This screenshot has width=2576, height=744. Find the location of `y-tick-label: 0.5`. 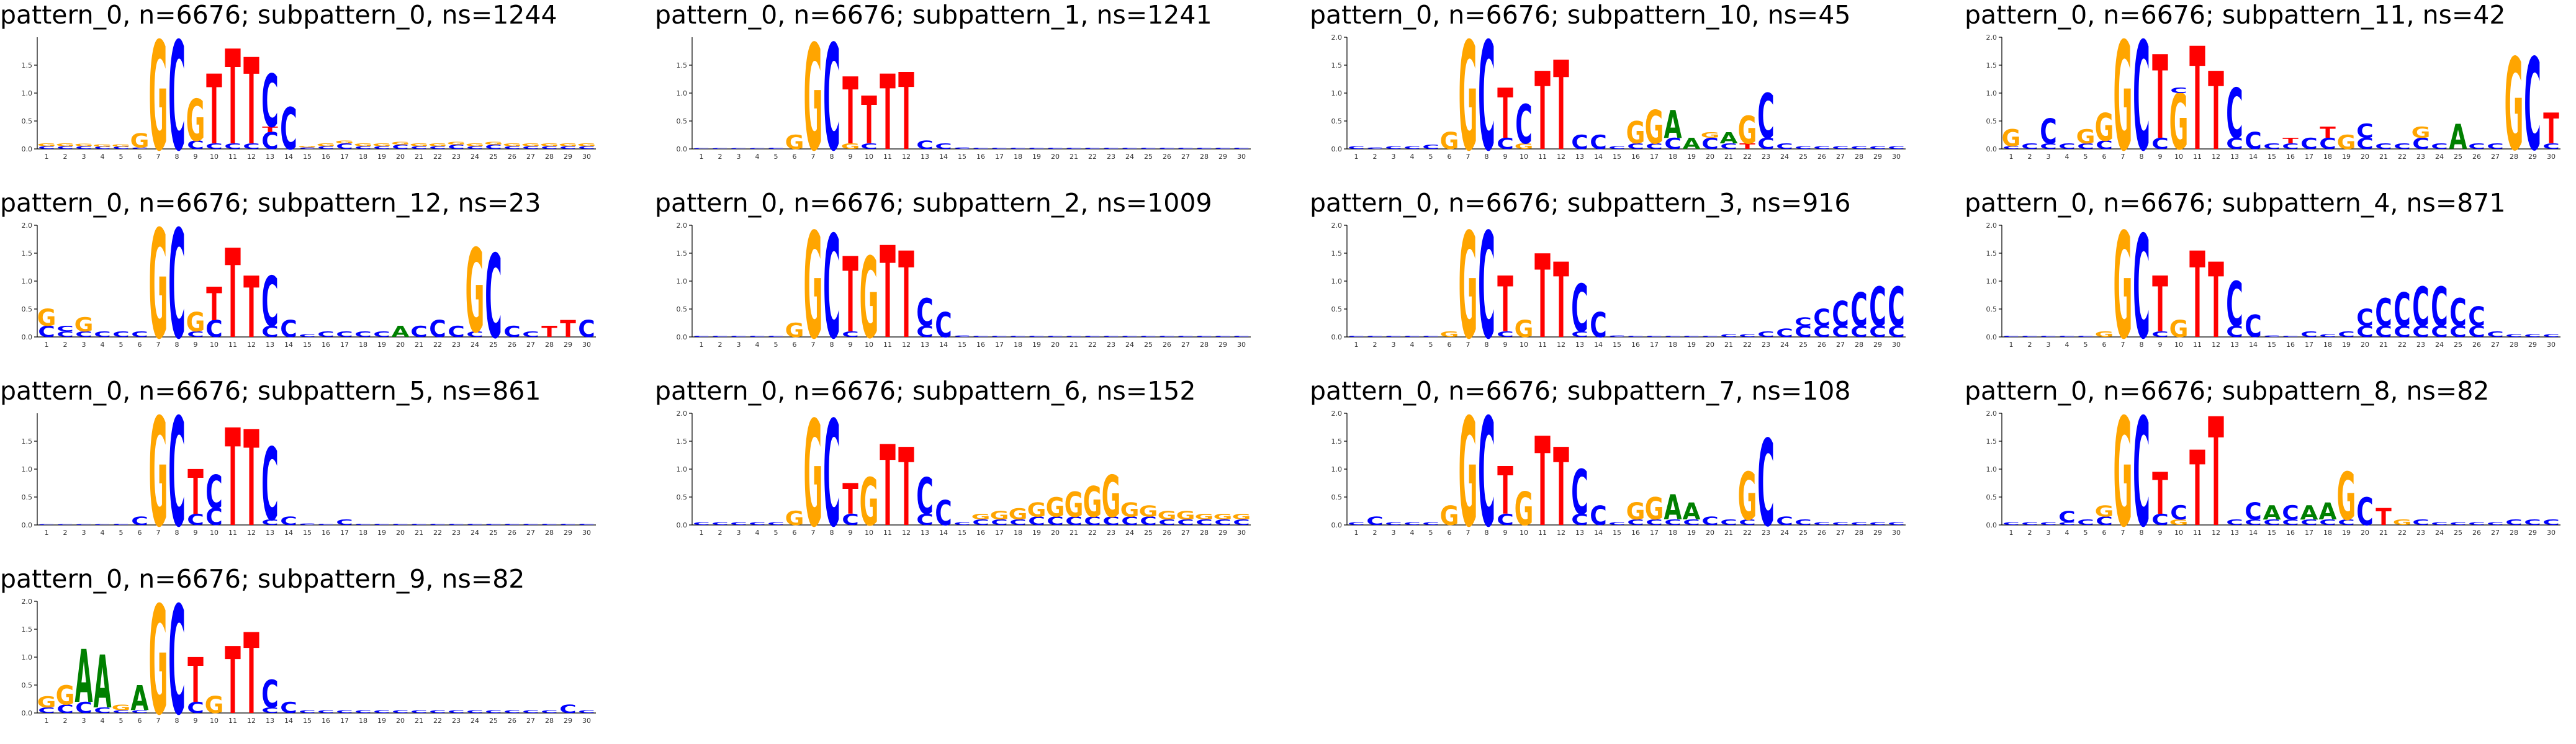

y-tick-label: 0.5 is located at coordinates (1337, 497).